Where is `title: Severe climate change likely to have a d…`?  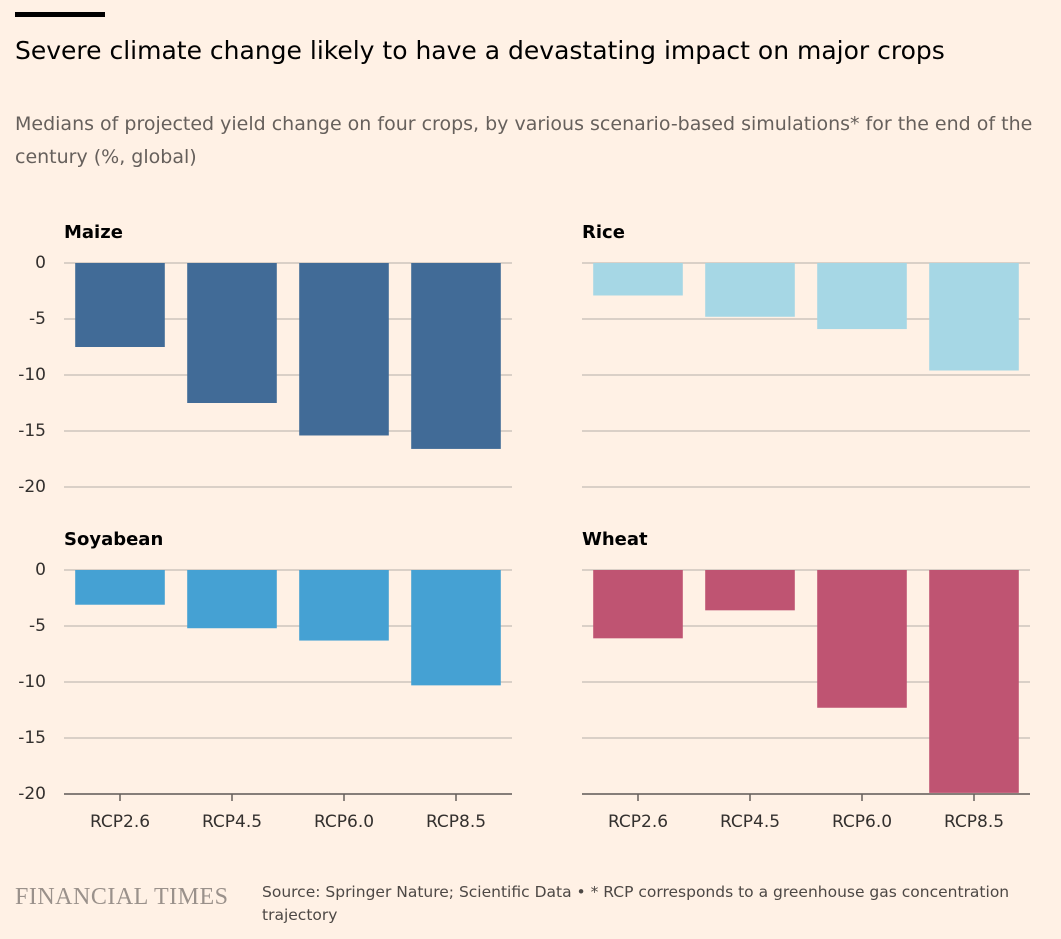
title: Severe climate change likely to have a d… is located at coordinates (480, 50).